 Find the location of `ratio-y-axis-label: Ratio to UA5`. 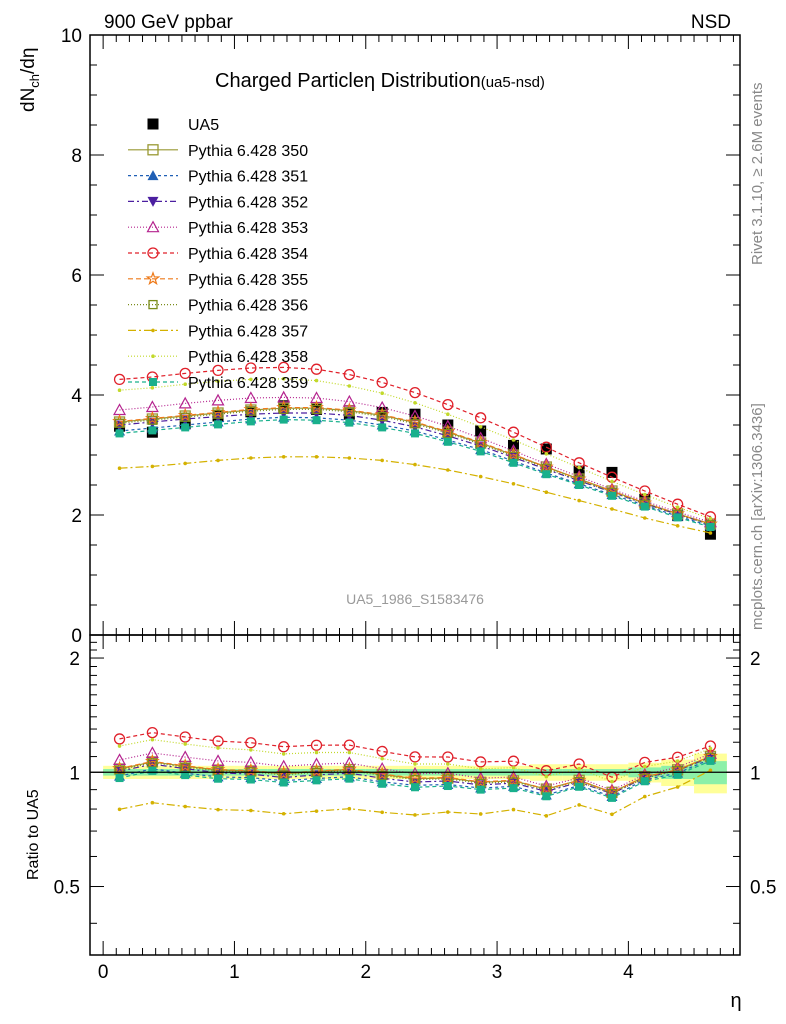

ratio-y-axis-label: Ratio to UA5 is located at coordinates (33, 834).